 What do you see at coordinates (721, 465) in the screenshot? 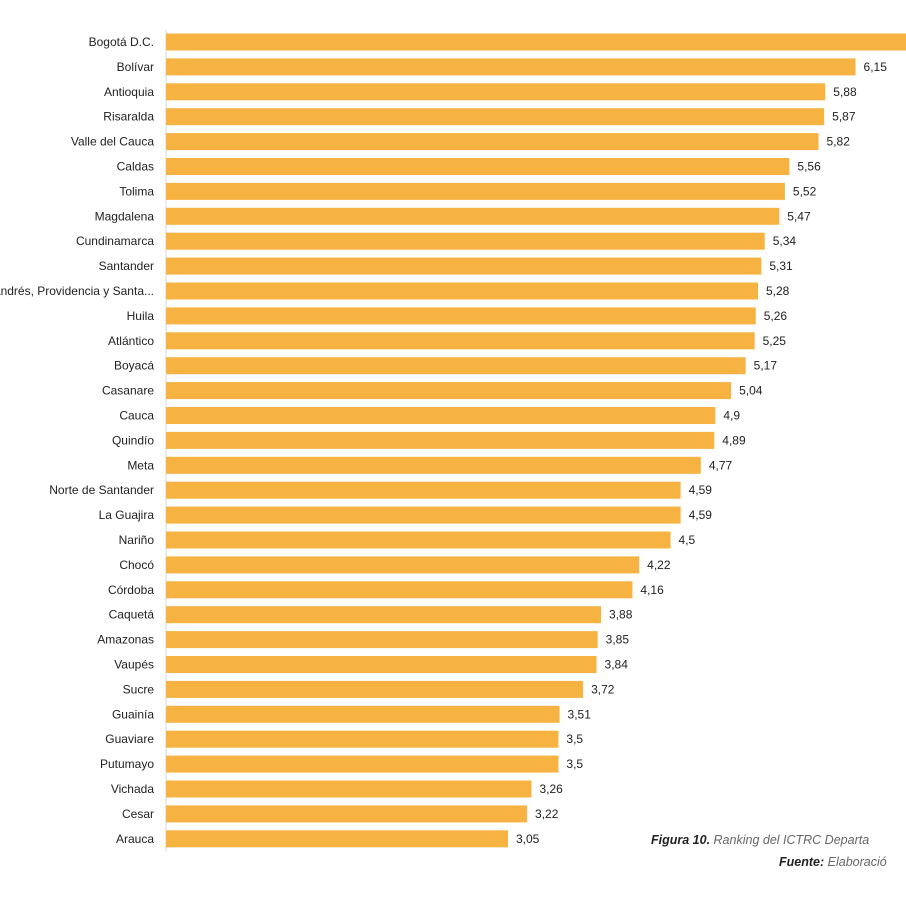
I see `value-label: 4,77` at bounding box center [721, 465].